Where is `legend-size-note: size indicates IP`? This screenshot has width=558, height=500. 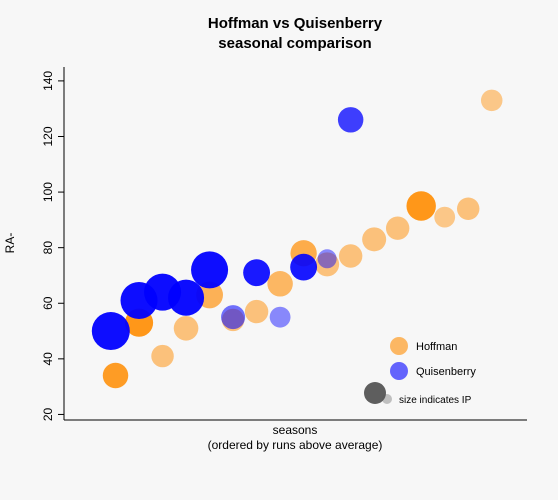
legend-size-note: size indicates IP is located at coordinates (435, 400).